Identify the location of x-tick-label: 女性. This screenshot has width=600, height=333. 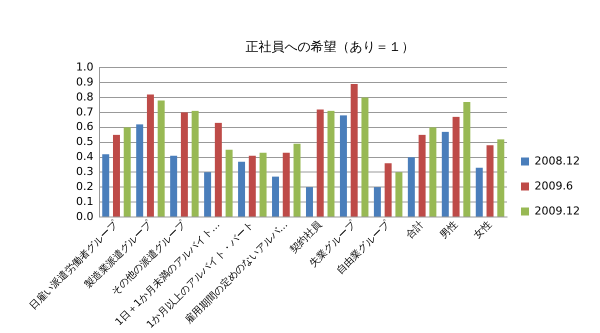
(482, 230).